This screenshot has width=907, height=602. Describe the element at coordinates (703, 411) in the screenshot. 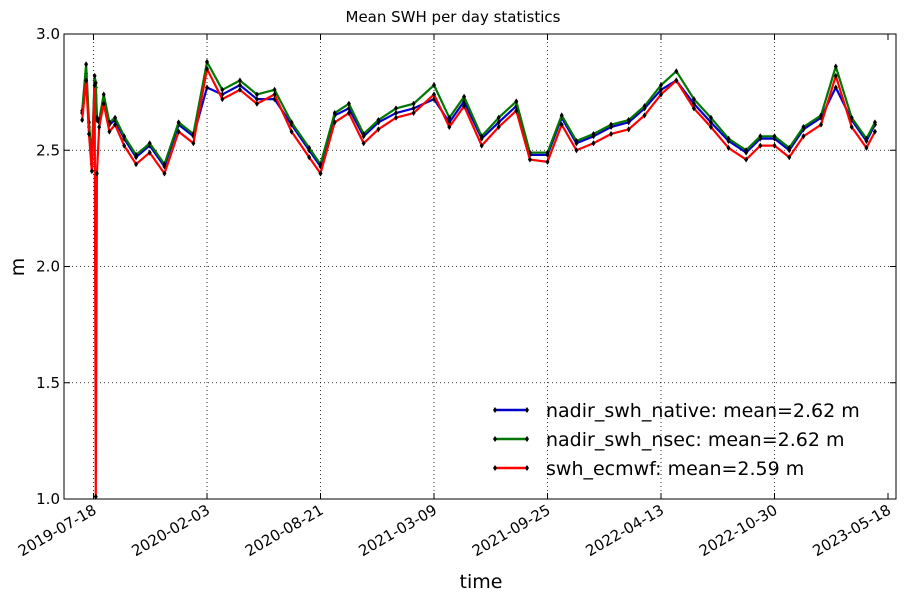

I see `legend-label: nadir_swh_native: mean=2.62 m` at that location.